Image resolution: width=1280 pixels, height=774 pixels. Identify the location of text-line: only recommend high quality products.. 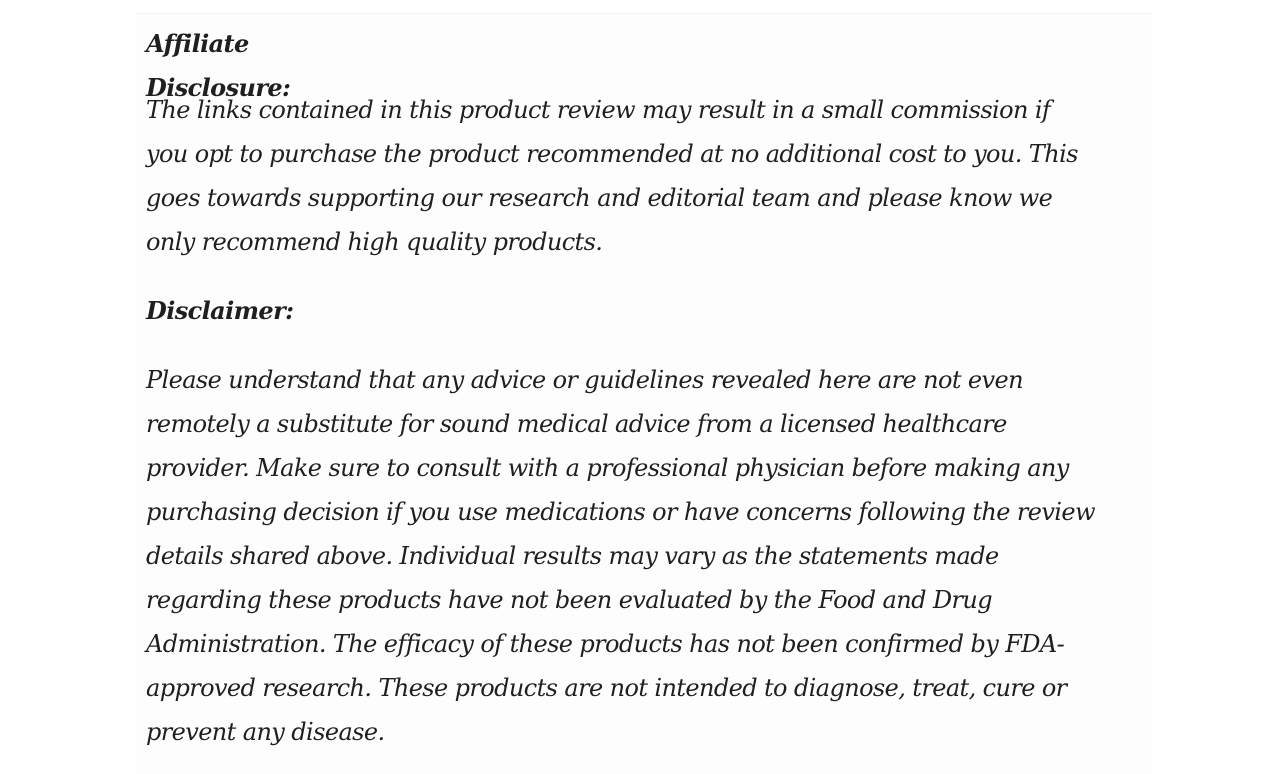
(374, 242).